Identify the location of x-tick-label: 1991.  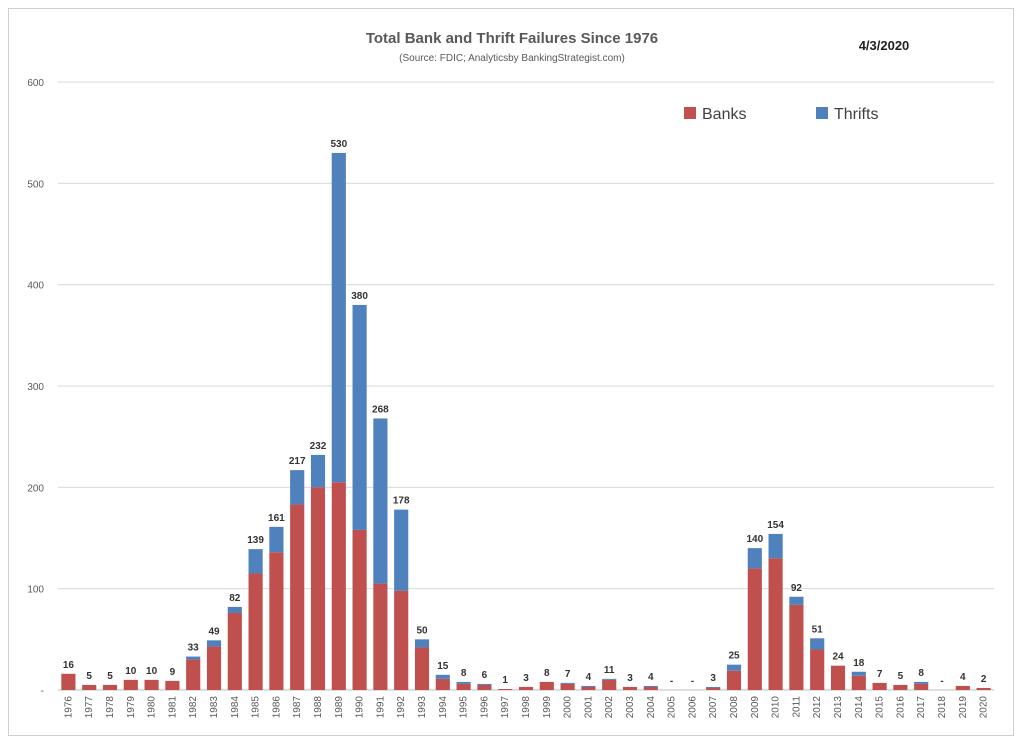
(380, 707).